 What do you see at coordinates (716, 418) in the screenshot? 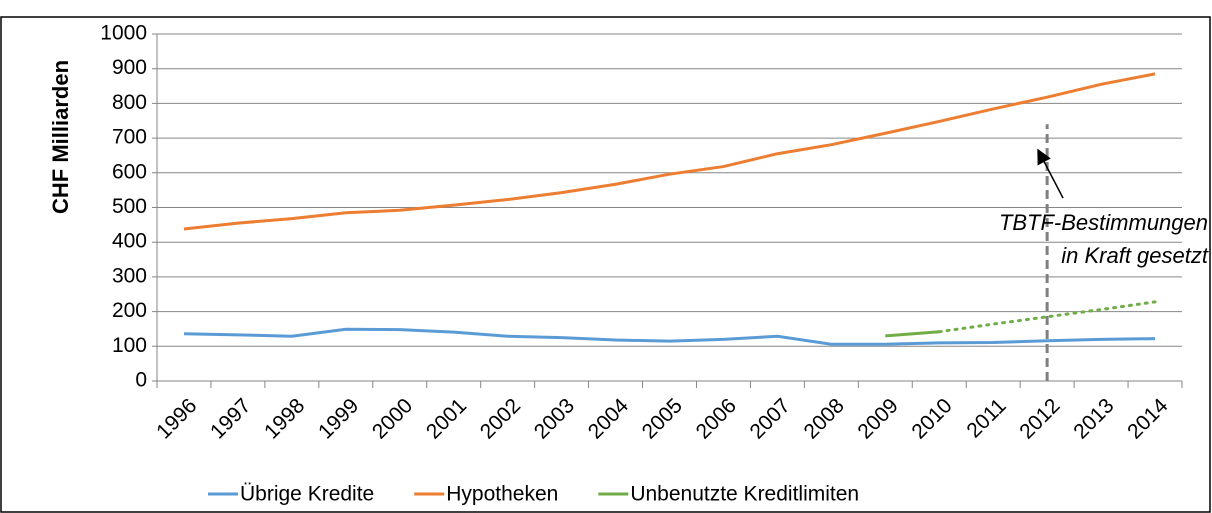
I see `x-tick-label: 2006` at bounding box center [716, 418].